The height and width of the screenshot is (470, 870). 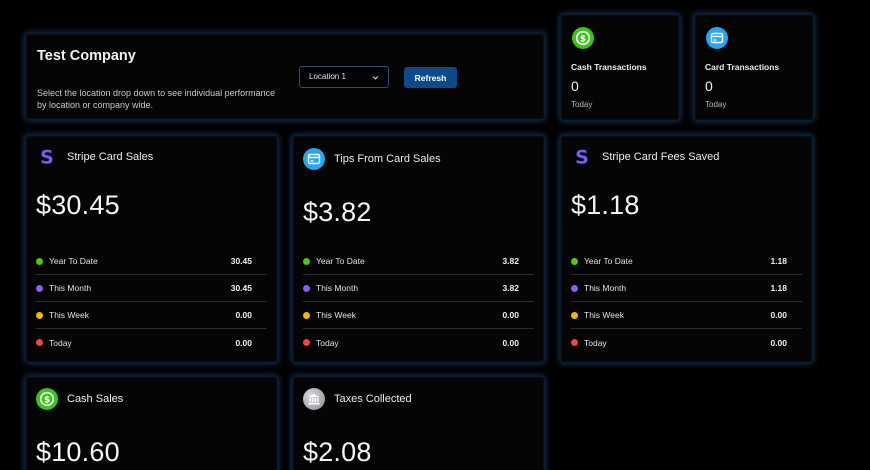 I want to click on row-year-to-date: Year To Date 1.18, so click(x=686, y=261).